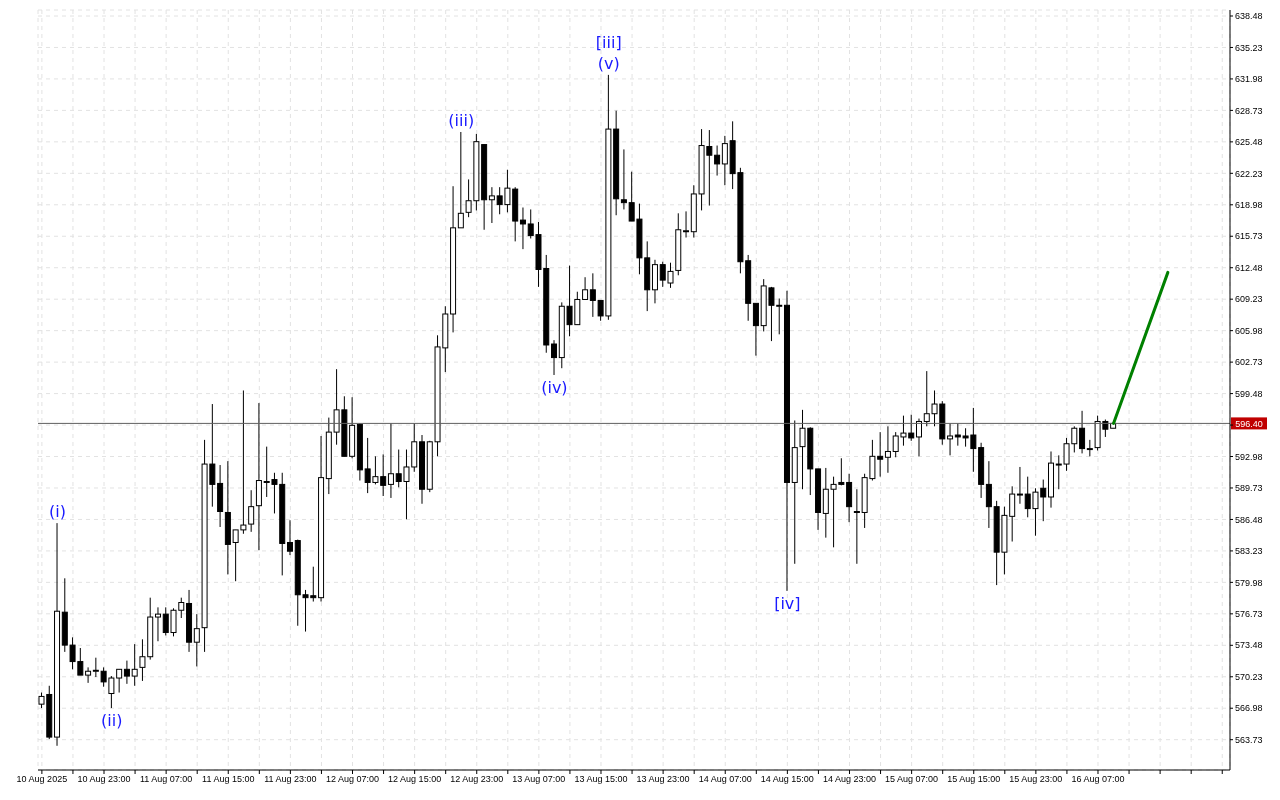 The image size is (1280, 800). What do you see at coordinates (1249, 614) in the screenshot?
I see `y-tick-label: 576.73` at bounding box center [1249, 614].